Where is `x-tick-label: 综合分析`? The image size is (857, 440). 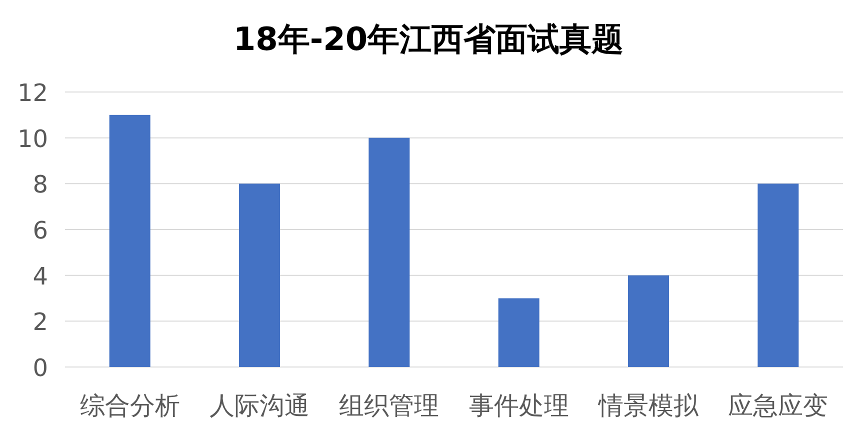
x-tick-label: 综合分析 is located at coordinates (130, 405).